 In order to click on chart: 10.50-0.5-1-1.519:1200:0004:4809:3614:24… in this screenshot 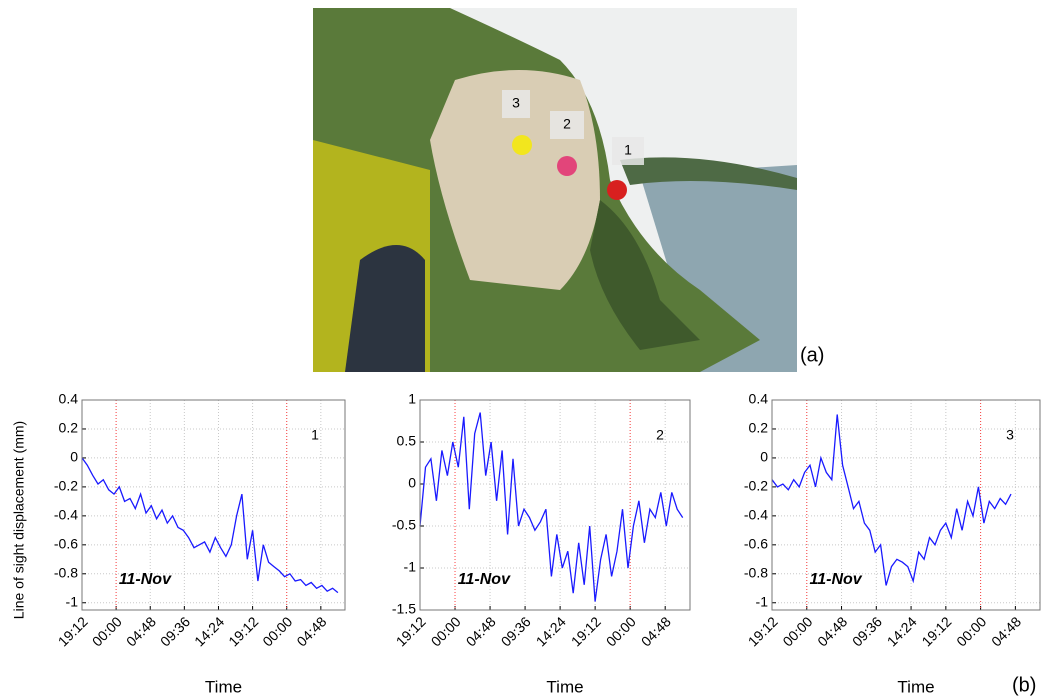, I will do `click(541, 543)`.